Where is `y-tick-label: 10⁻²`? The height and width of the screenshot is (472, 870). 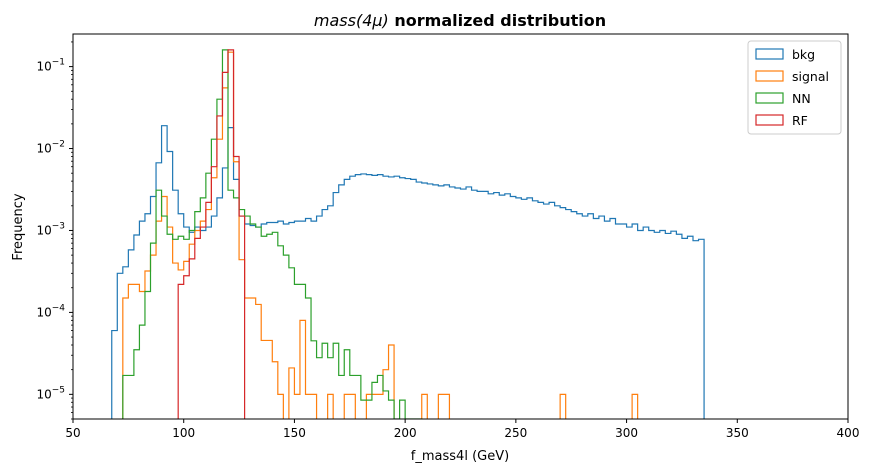
y-tick-label: 10⁻² is located at coordinates (50, 148).